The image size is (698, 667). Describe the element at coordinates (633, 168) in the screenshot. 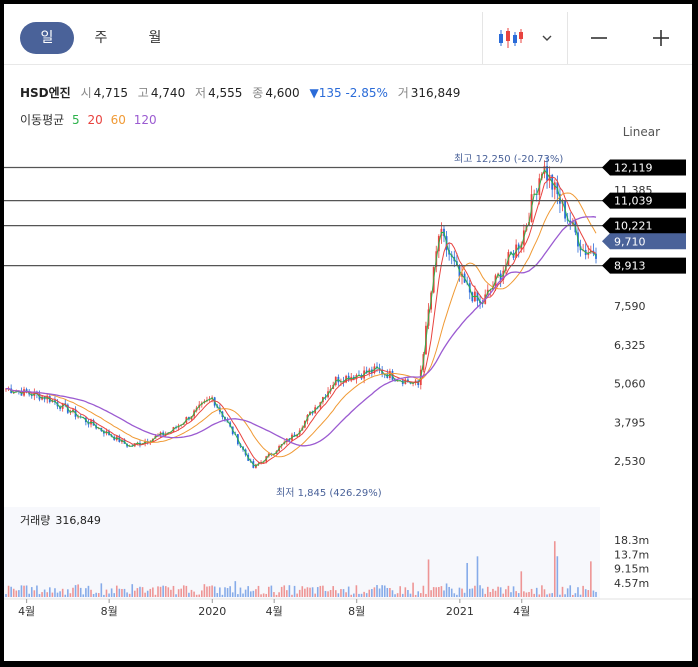

I see `price-tag-label: 12,119` at that location.